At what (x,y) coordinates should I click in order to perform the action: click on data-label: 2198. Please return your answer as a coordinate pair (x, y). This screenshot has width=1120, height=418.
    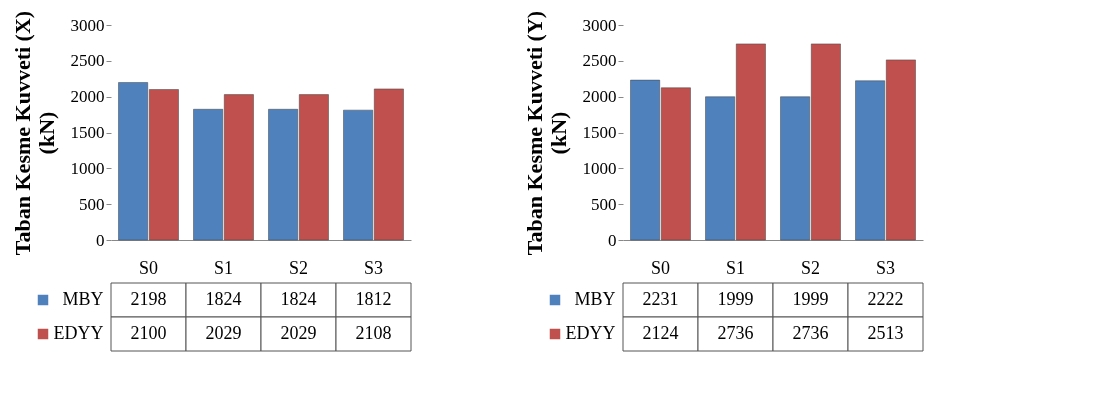
    Looking at the image, I should click on (148, 299).